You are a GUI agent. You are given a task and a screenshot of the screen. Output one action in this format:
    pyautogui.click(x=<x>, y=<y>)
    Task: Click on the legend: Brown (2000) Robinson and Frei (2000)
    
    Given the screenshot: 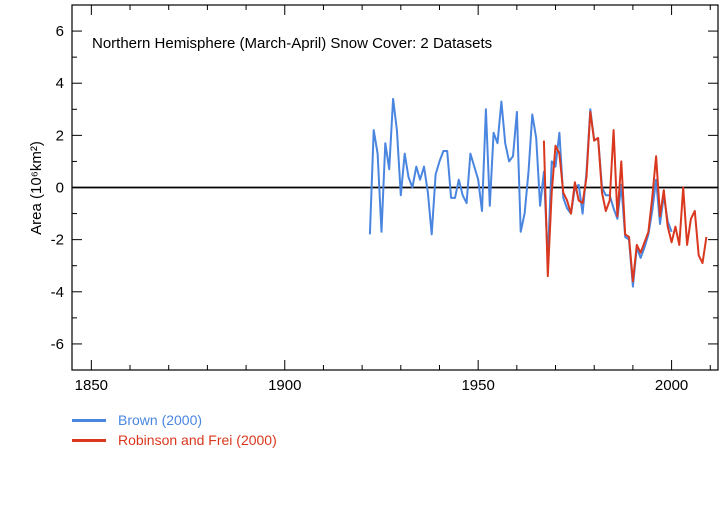 What is the action you would take?
    pyautogui.click(x=174, y=430)
    